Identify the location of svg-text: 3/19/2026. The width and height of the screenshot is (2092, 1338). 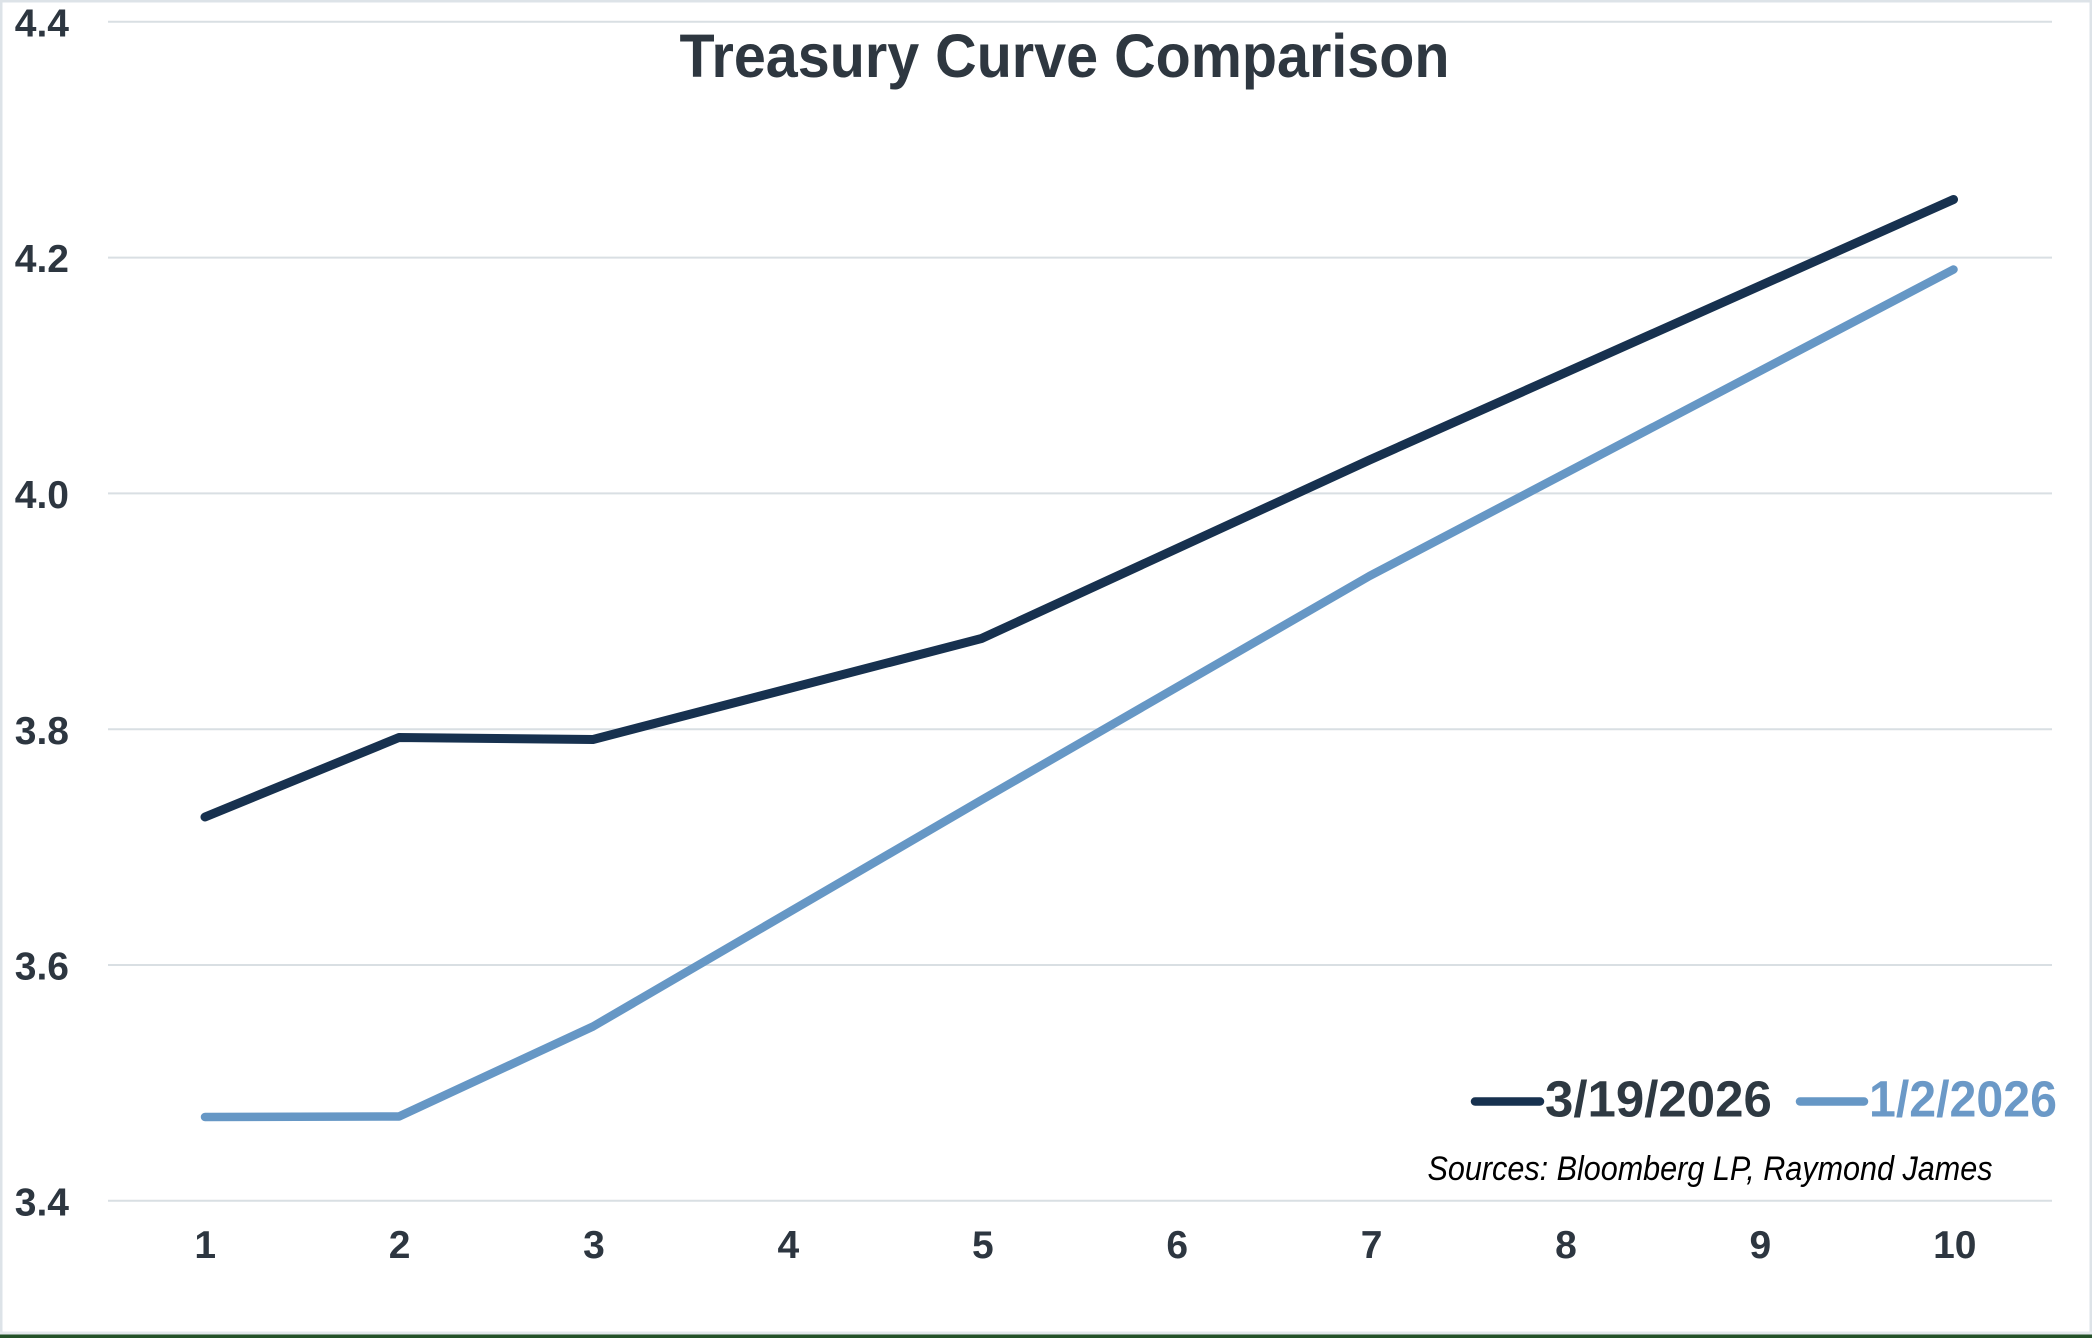
(1658, 1099).